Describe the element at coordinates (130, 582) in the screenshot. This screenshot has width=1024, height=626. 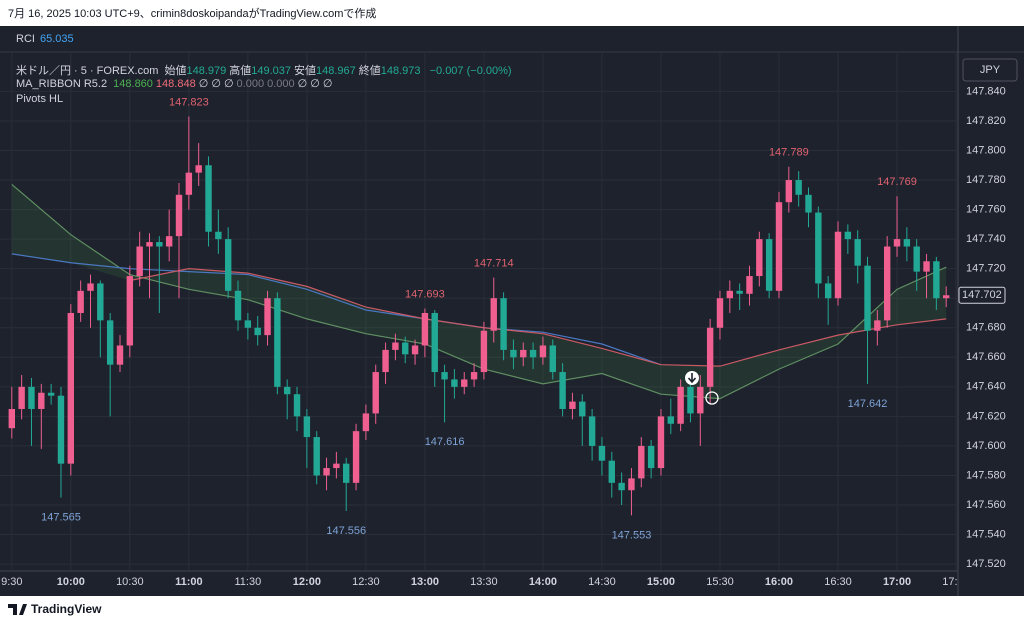
I see `x-tick-label: 10:30` at that location.